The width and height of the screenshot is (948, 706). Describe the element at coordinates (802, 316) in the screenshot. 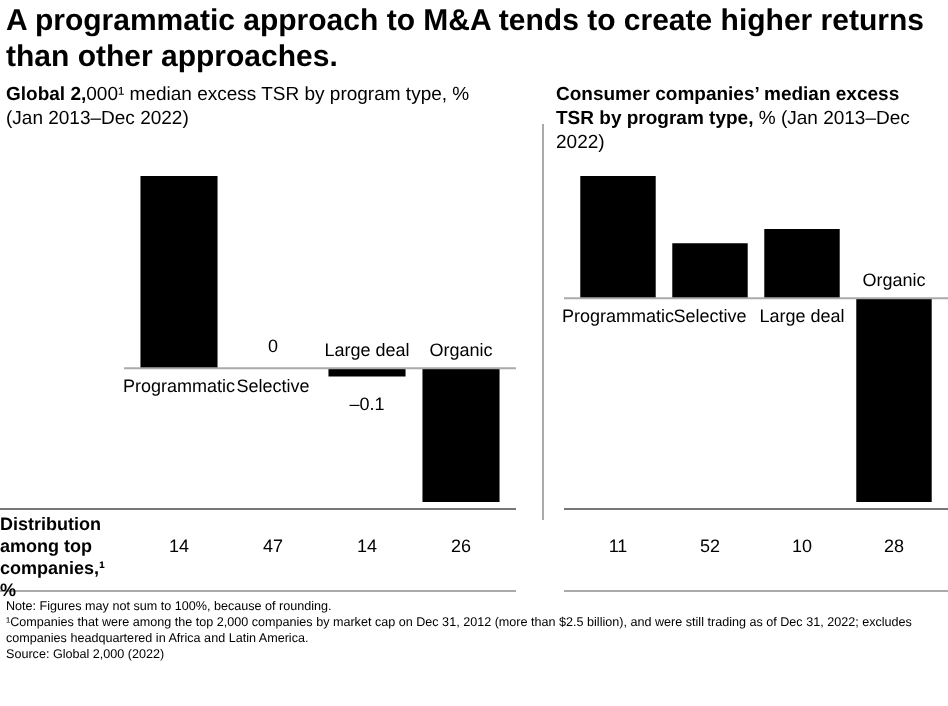

I see `x-tick-label: Large deal` at that location.